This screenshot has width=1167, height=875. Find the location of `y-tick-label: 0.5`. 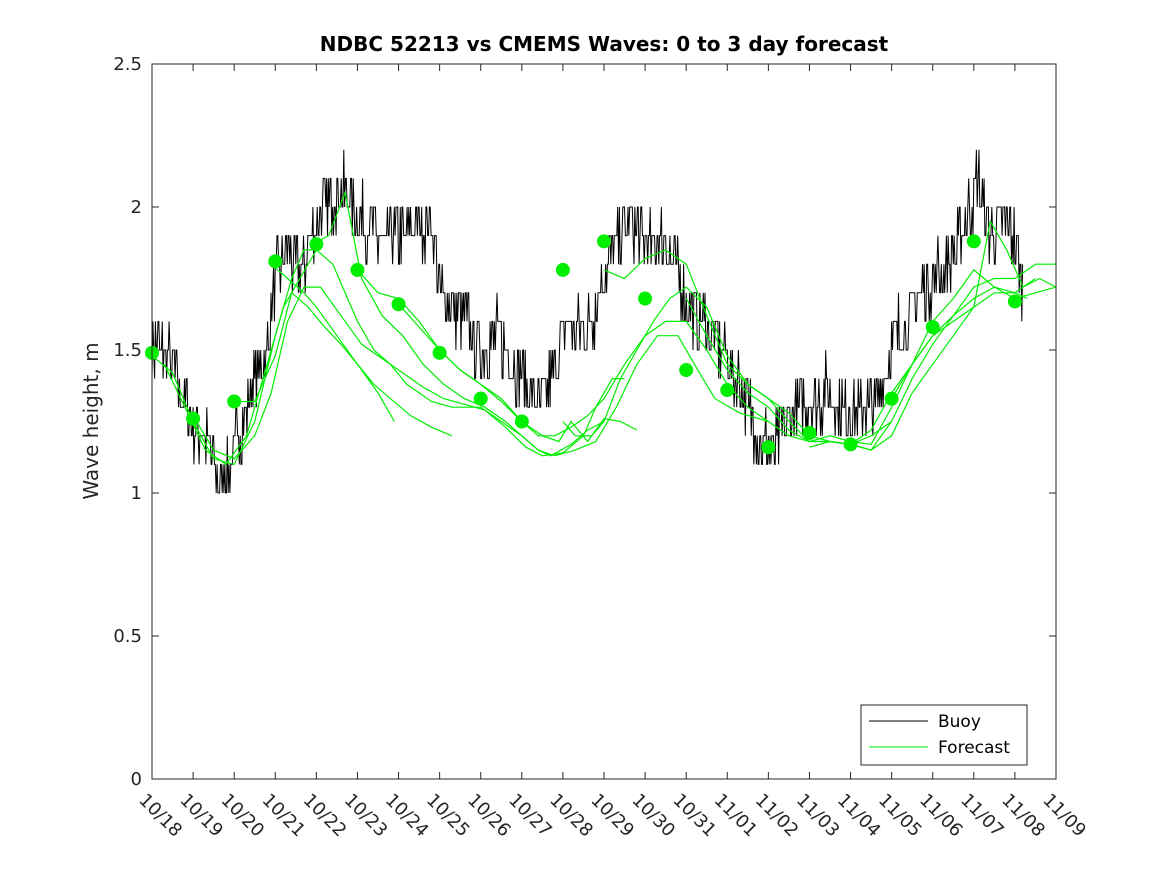

y-tick-label: 0.5 is located at coordinates (127, 636).